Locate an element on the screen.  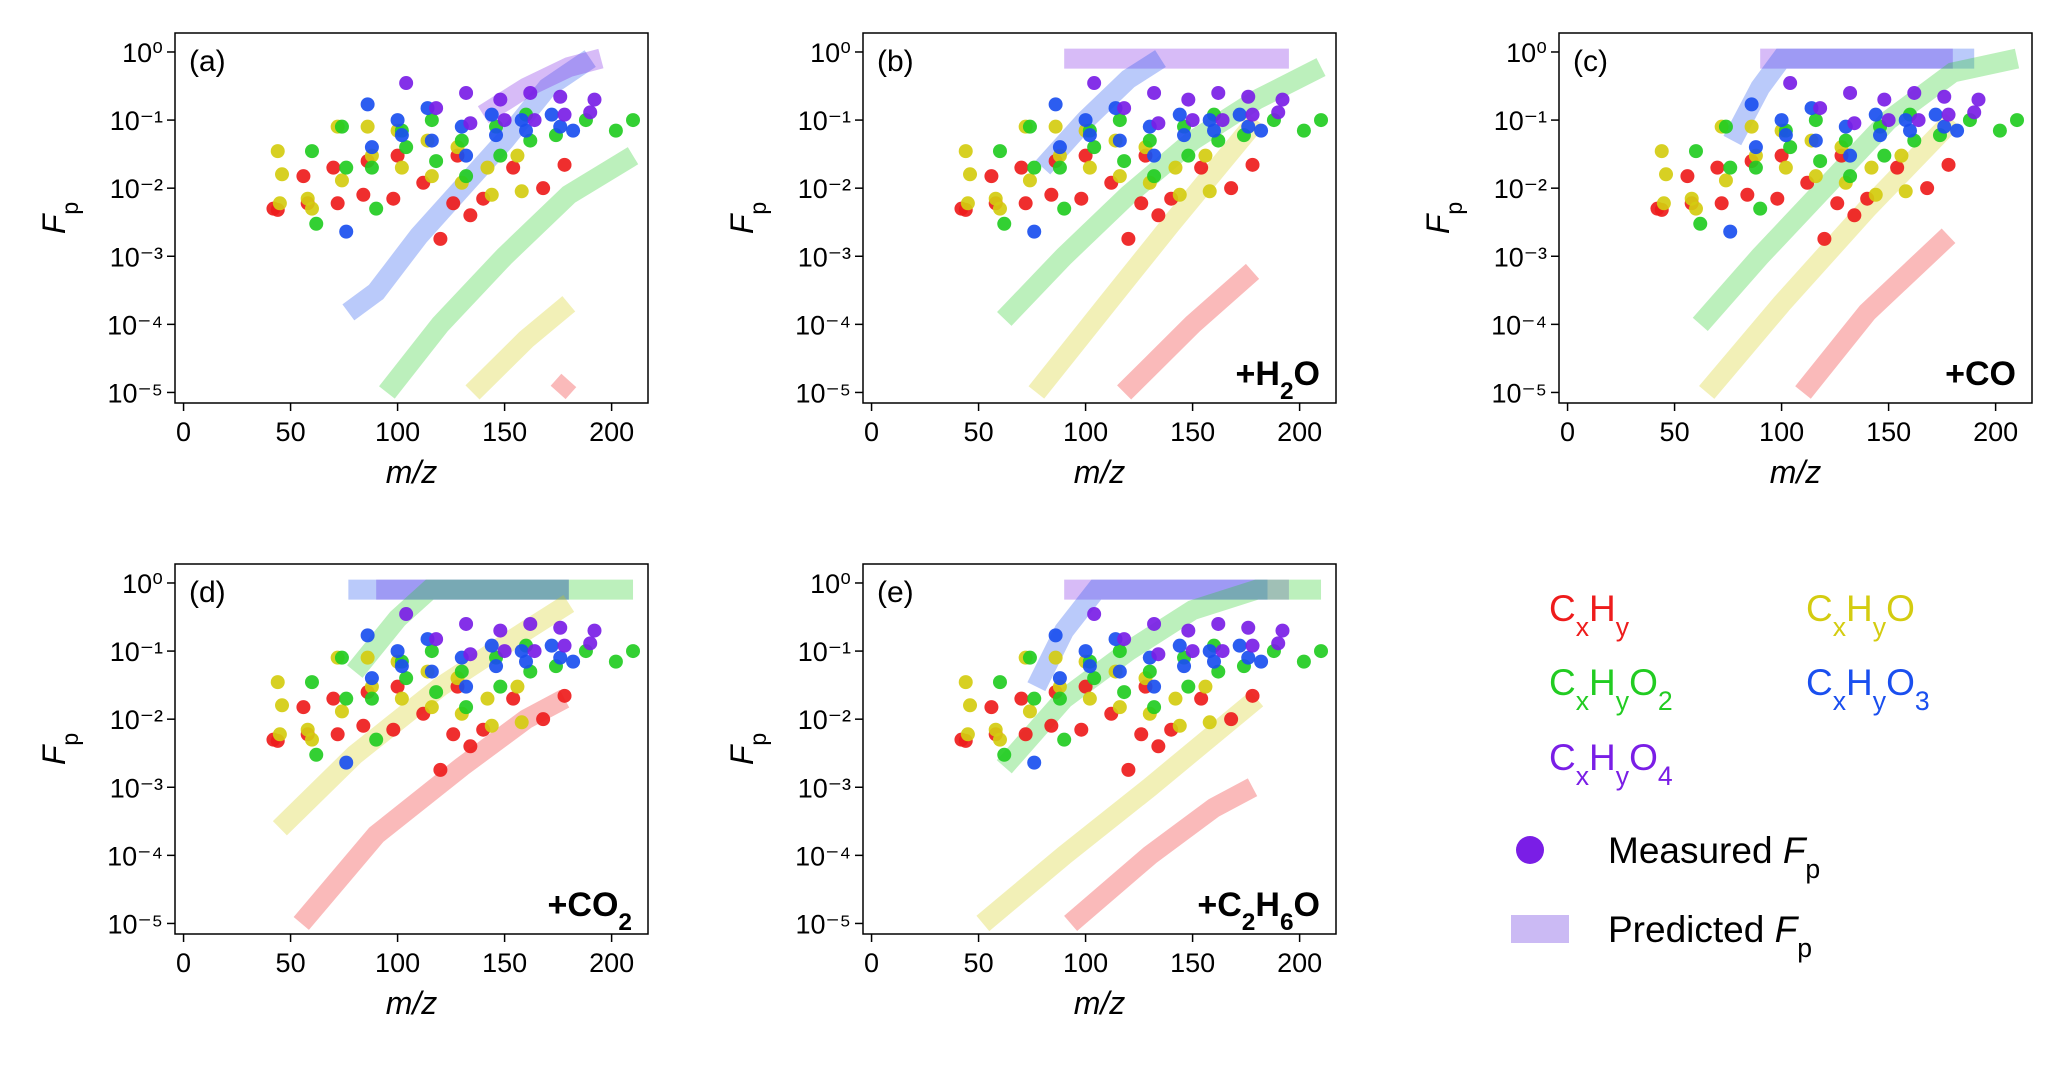
legend-entry: CxHyO4 is located at coordinates (1611, 764).